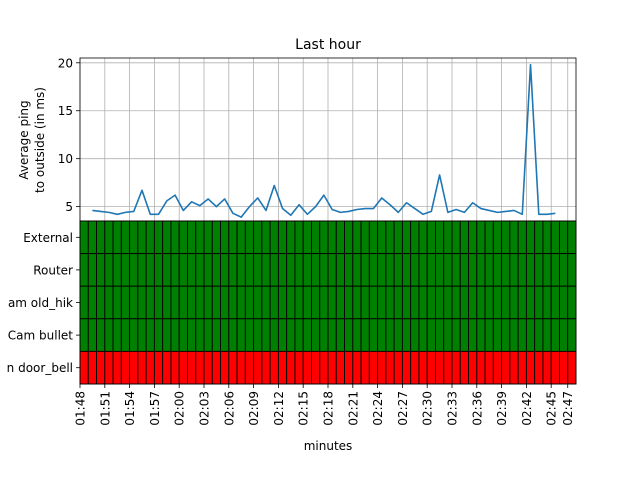  What do you see at coordinates (180, 408) in the screenshot?
I see `heatmap-xtick-label: 02:00` at bounding box center [180, 408].